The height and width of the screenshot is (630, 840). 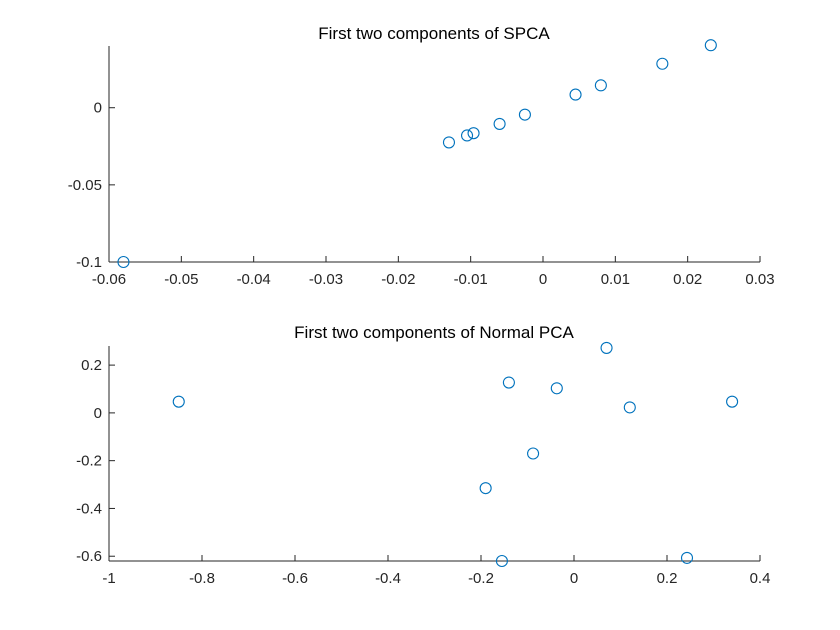 What do you see at coordinates (615, 279) in the screenshot?
I see `spca-x-tick-label: 0.01` at bounding box center [615, 279].